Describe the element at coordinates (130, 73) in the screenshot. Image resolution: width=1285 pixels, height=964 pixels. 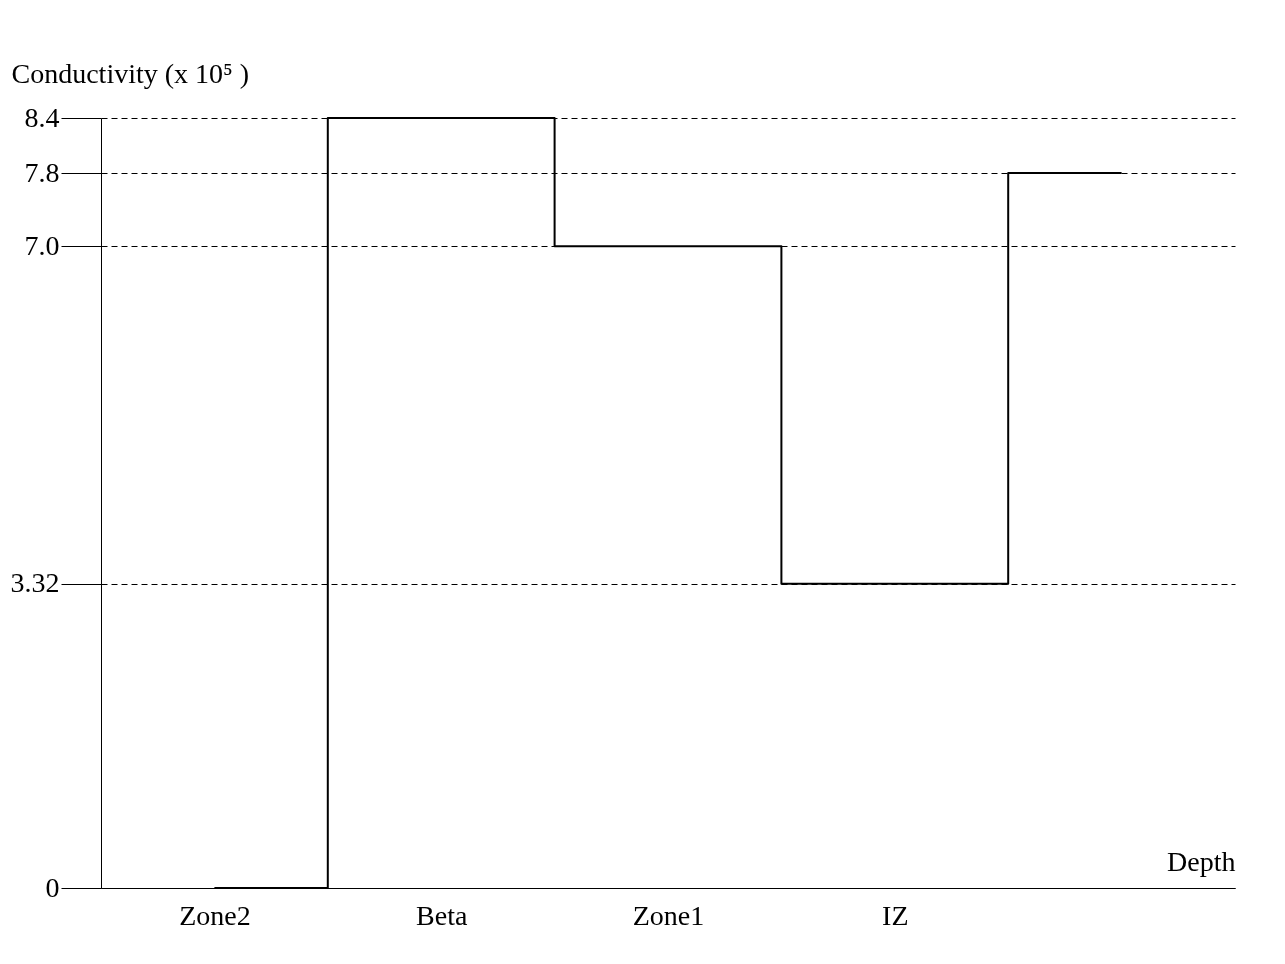
I see `y-axis-title: Conductivity (x 10⁵ )` at that location.